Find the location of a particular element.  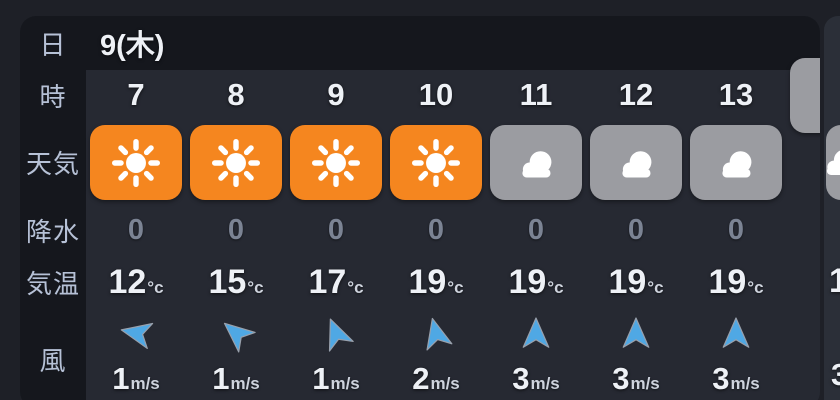

row-label-weather: 天気 is located at coordinates (52, 164).